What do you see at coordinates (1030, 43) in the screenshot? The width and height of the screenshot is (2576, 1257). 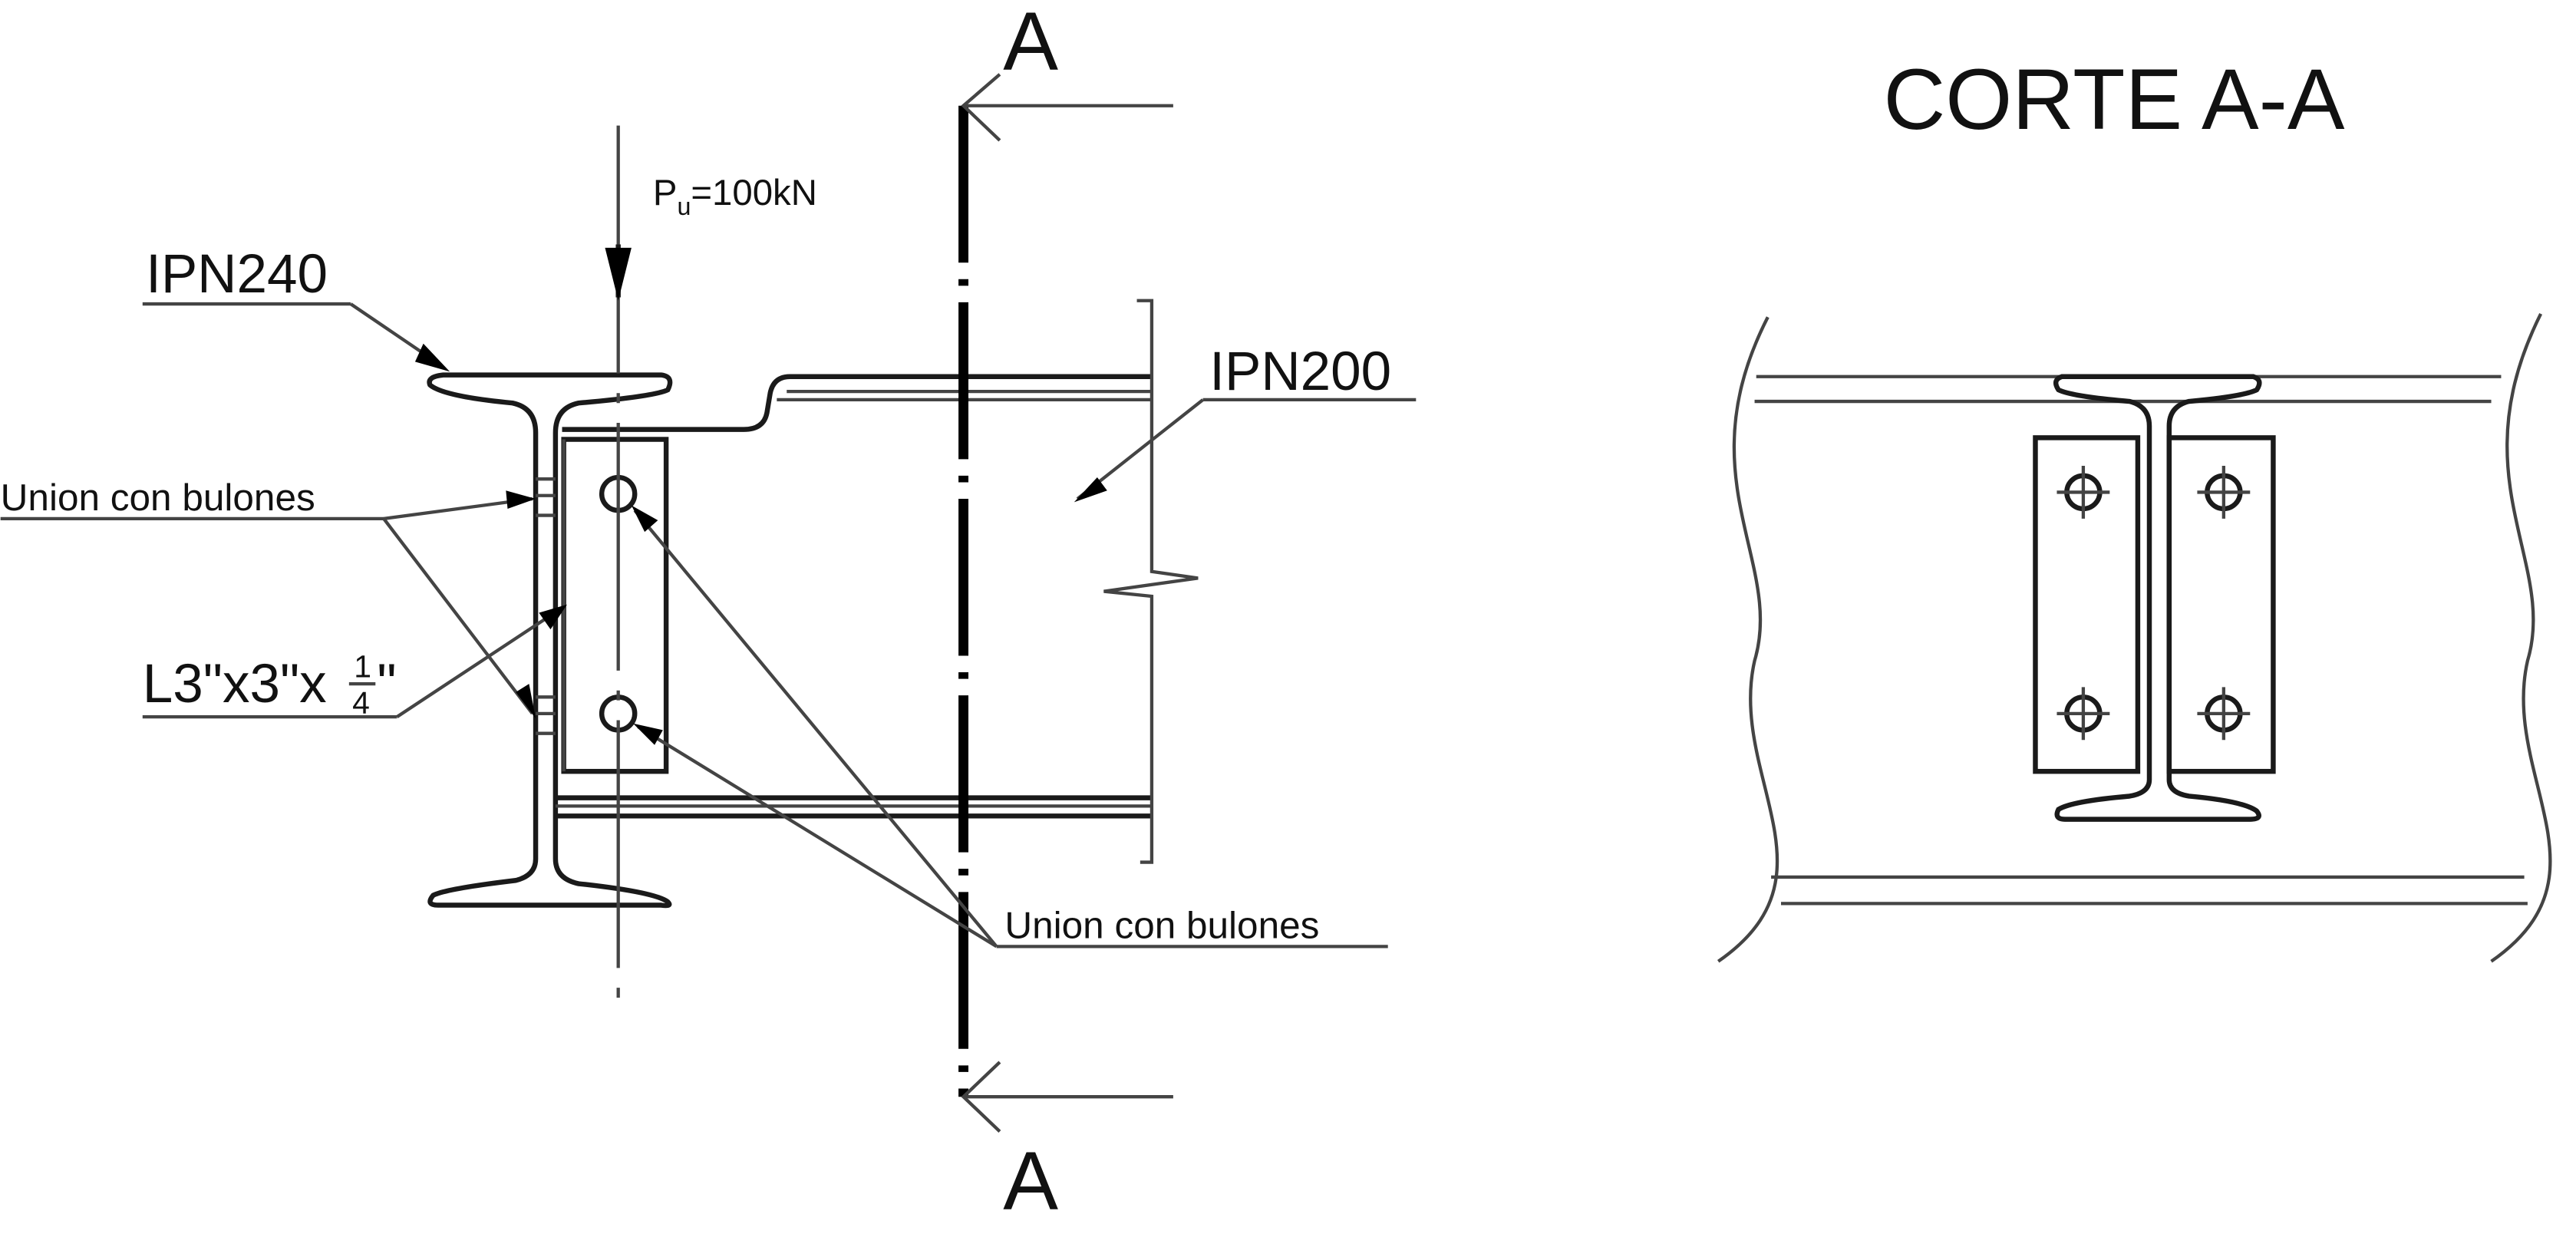 I see `section-mark-top: A` at bounding box center [1030, 43].